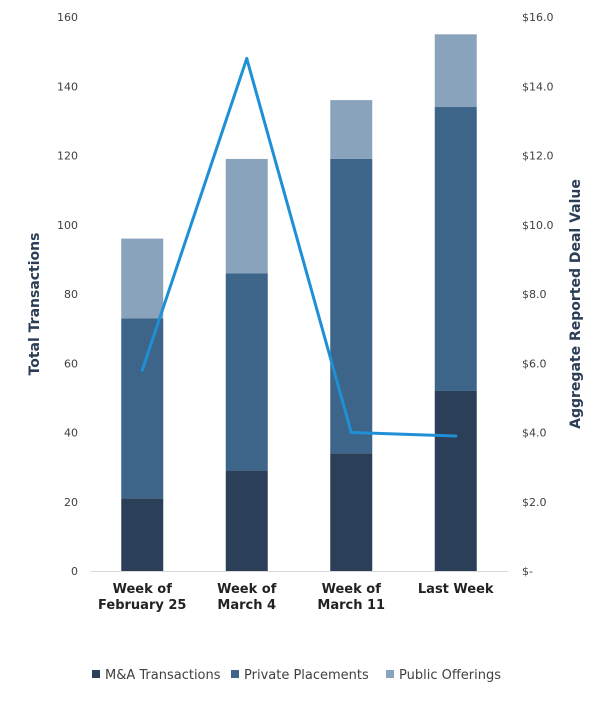  What do you see at coordinates (71, 502) in the screenshot?
I see `left-tick-label: 20` at bounding box center [71, 502].